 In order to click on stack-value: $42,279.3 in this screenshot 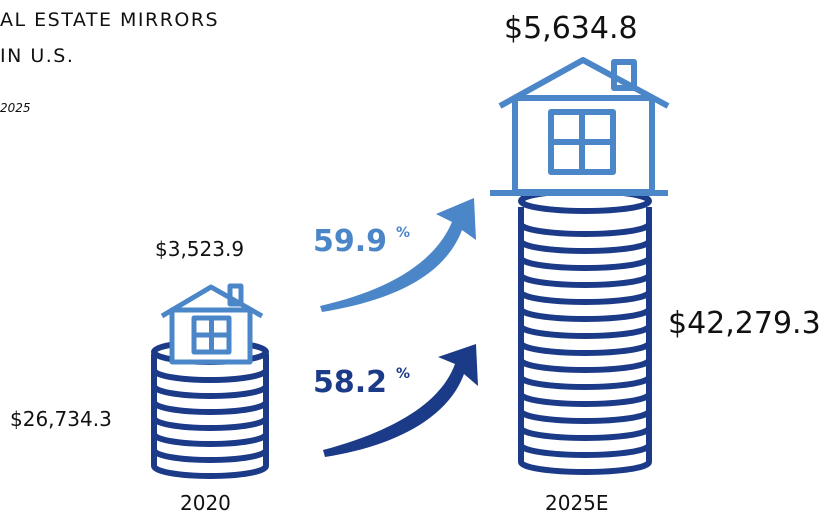, I will do `click(744, 323)`.